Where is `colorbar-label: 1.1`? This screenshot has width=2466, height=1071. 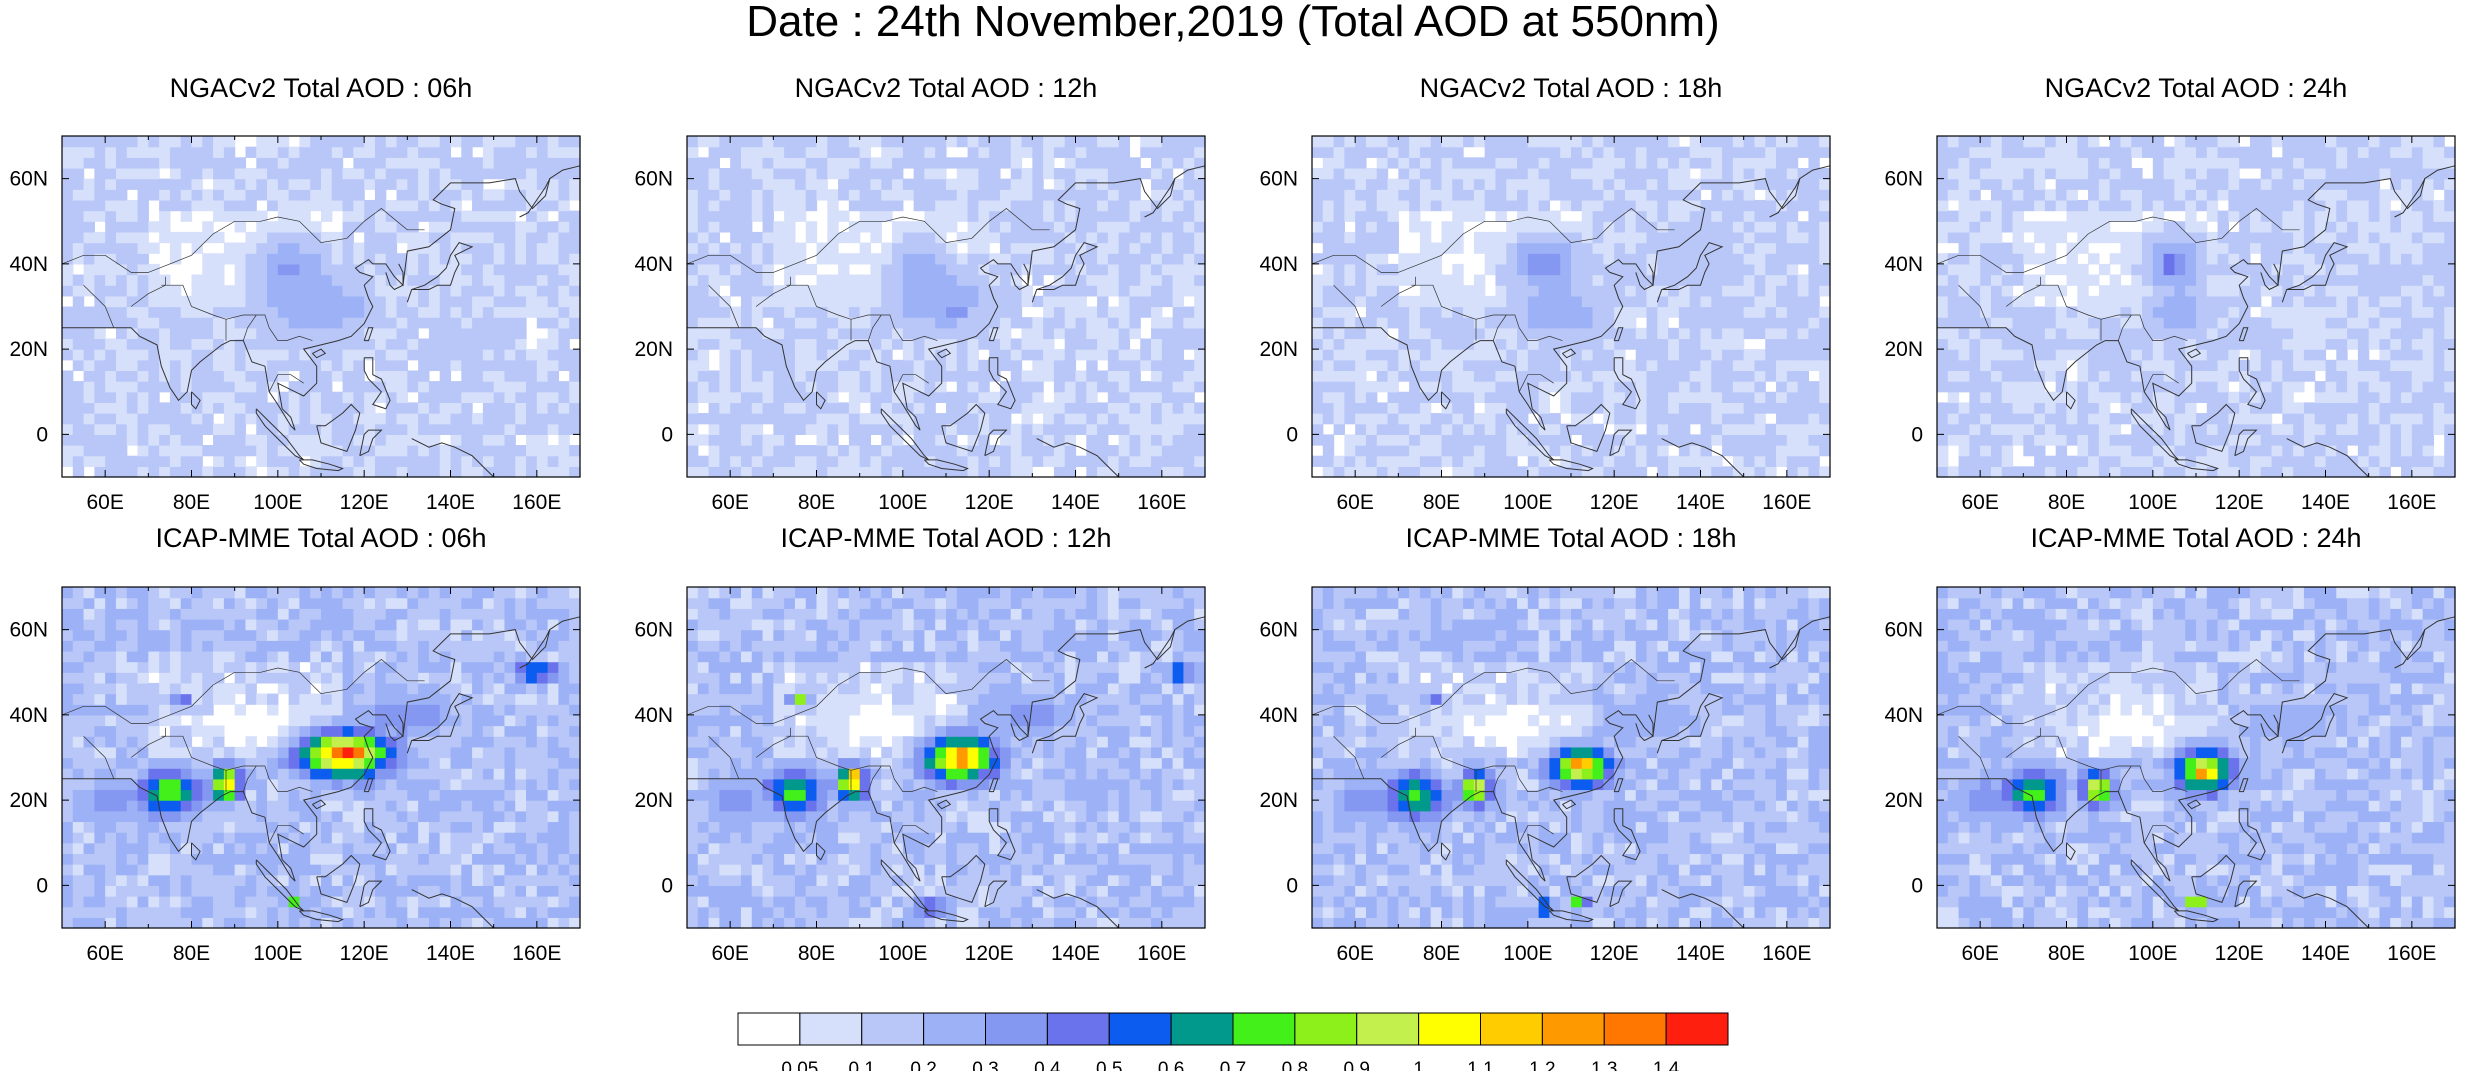 colorbar-label: 1.1 is located at coordinates (1480, 1065).